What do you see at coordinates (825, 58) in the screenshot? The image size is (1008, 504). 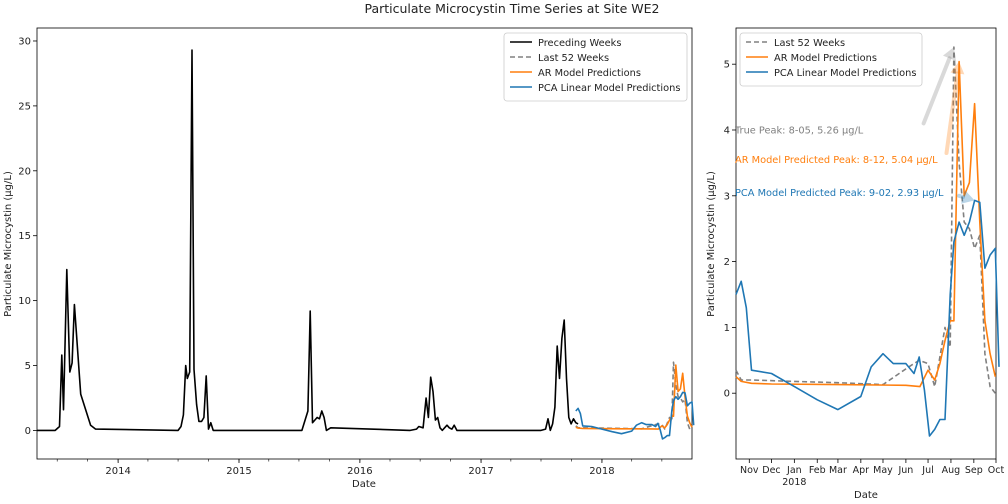 I see `right-legend-label-ar-model-predictions: AR Model Predictions` at bounding box center [825, 58].